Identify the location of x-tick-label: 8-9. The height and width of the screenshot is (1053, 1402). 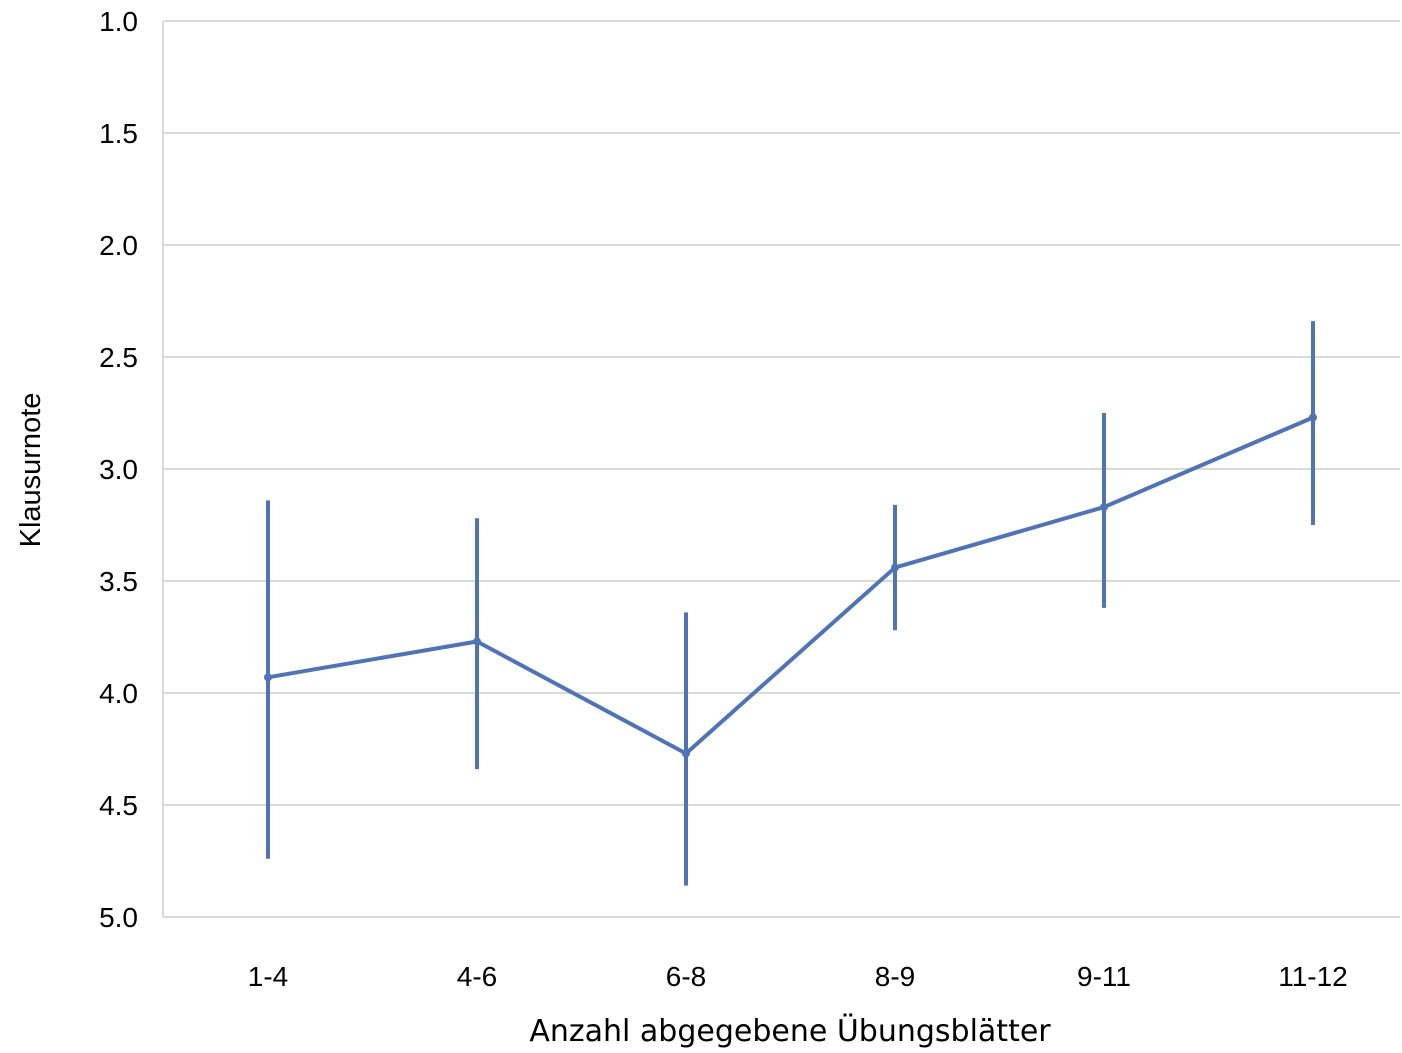
(895, 976).